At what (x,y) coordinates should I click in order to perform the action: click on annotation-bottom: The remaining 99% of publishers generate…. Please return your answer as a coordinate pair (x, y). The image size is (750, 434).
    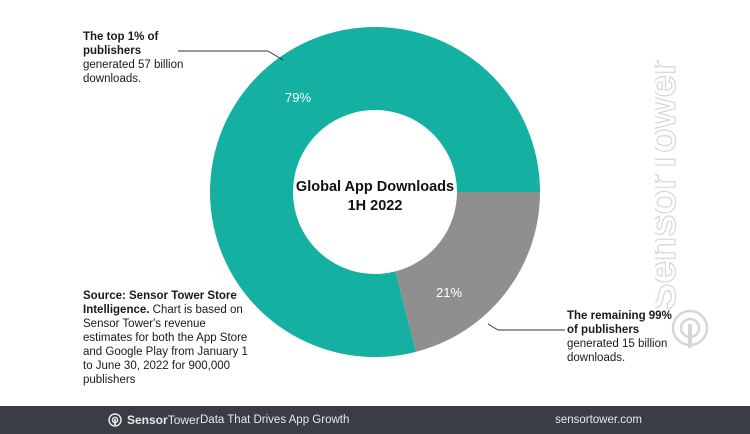
    Looking at the image, I should click on (622, 337).